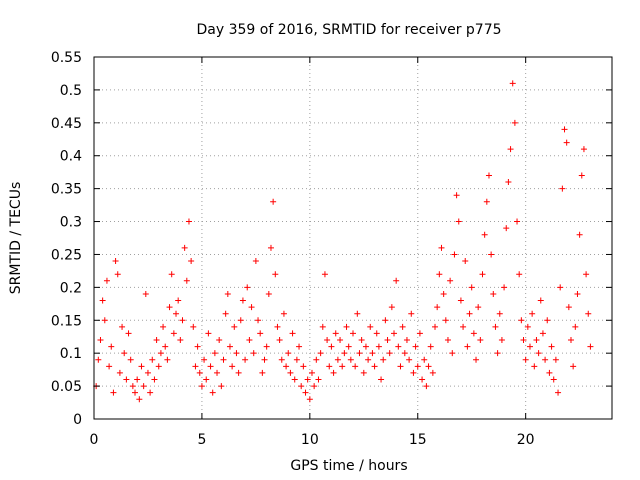 This screenshot has width=640, height=480. I want to click on y-tick-label: 0.3, so click(71, 223).